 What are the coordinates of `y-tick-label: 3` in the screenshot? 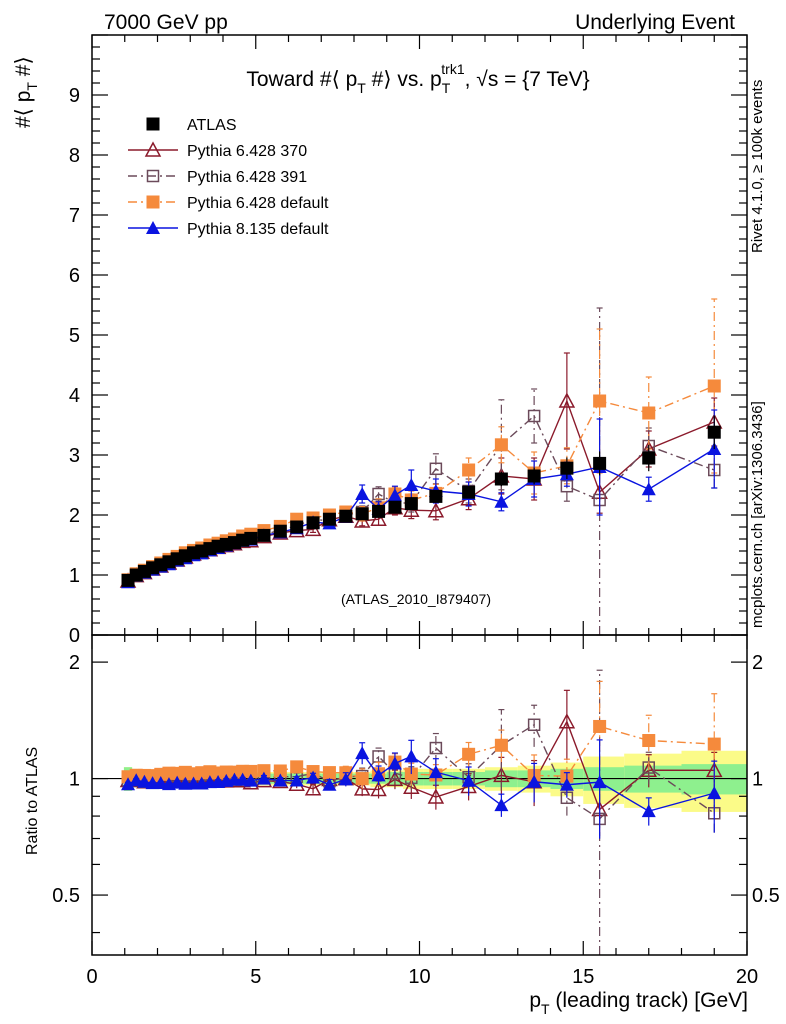 It's located at (74, 456).